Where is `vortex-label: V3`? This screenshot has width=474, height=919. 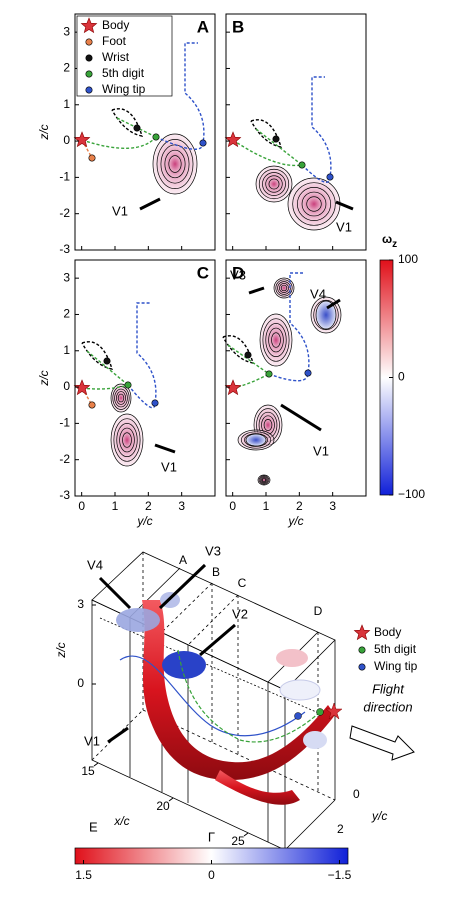
vortex-label: V3 is located at coordinates (238, 274).